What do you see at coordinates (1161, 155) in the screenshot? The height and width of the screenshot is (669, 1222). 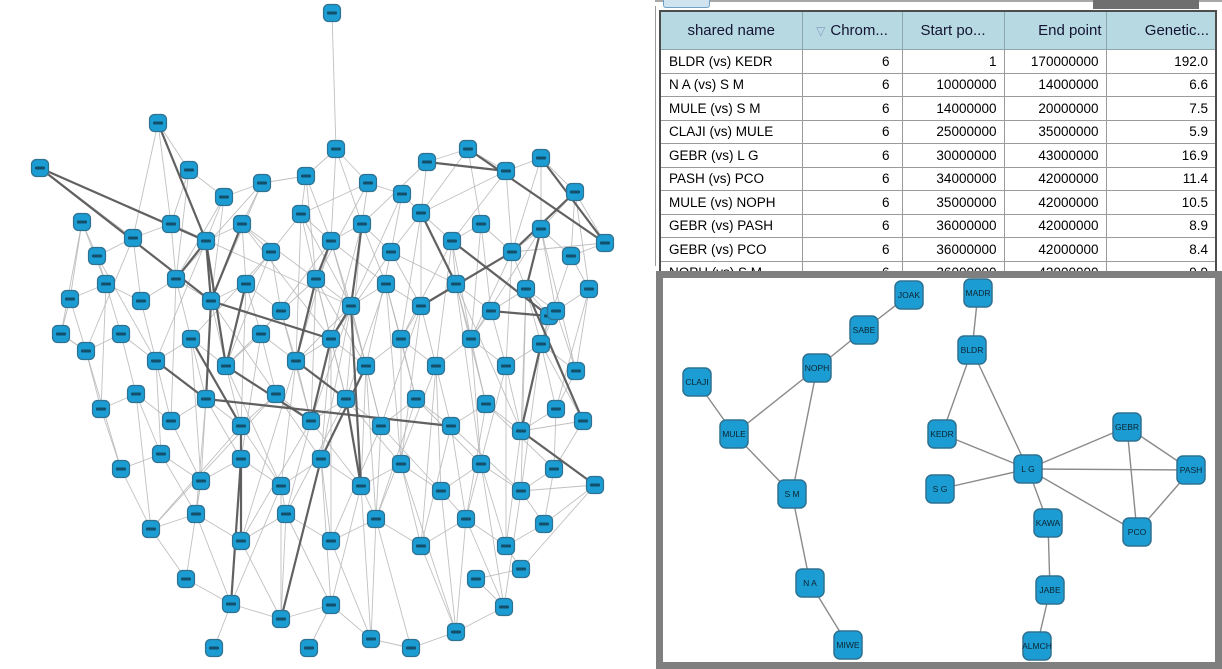 I see `table-cell: 16.9` at bounding box center [1161, 155].